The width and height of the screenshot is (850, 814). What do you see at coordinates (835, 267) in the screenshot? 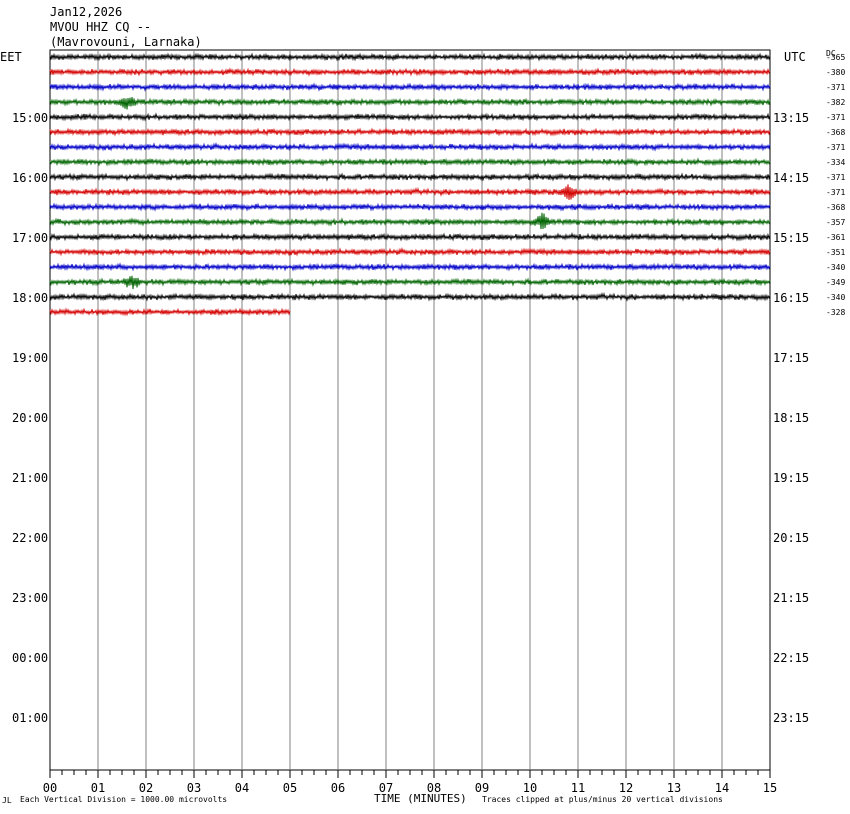
I see `dc-label-row-14: -340` at bounding box center [835, 267].